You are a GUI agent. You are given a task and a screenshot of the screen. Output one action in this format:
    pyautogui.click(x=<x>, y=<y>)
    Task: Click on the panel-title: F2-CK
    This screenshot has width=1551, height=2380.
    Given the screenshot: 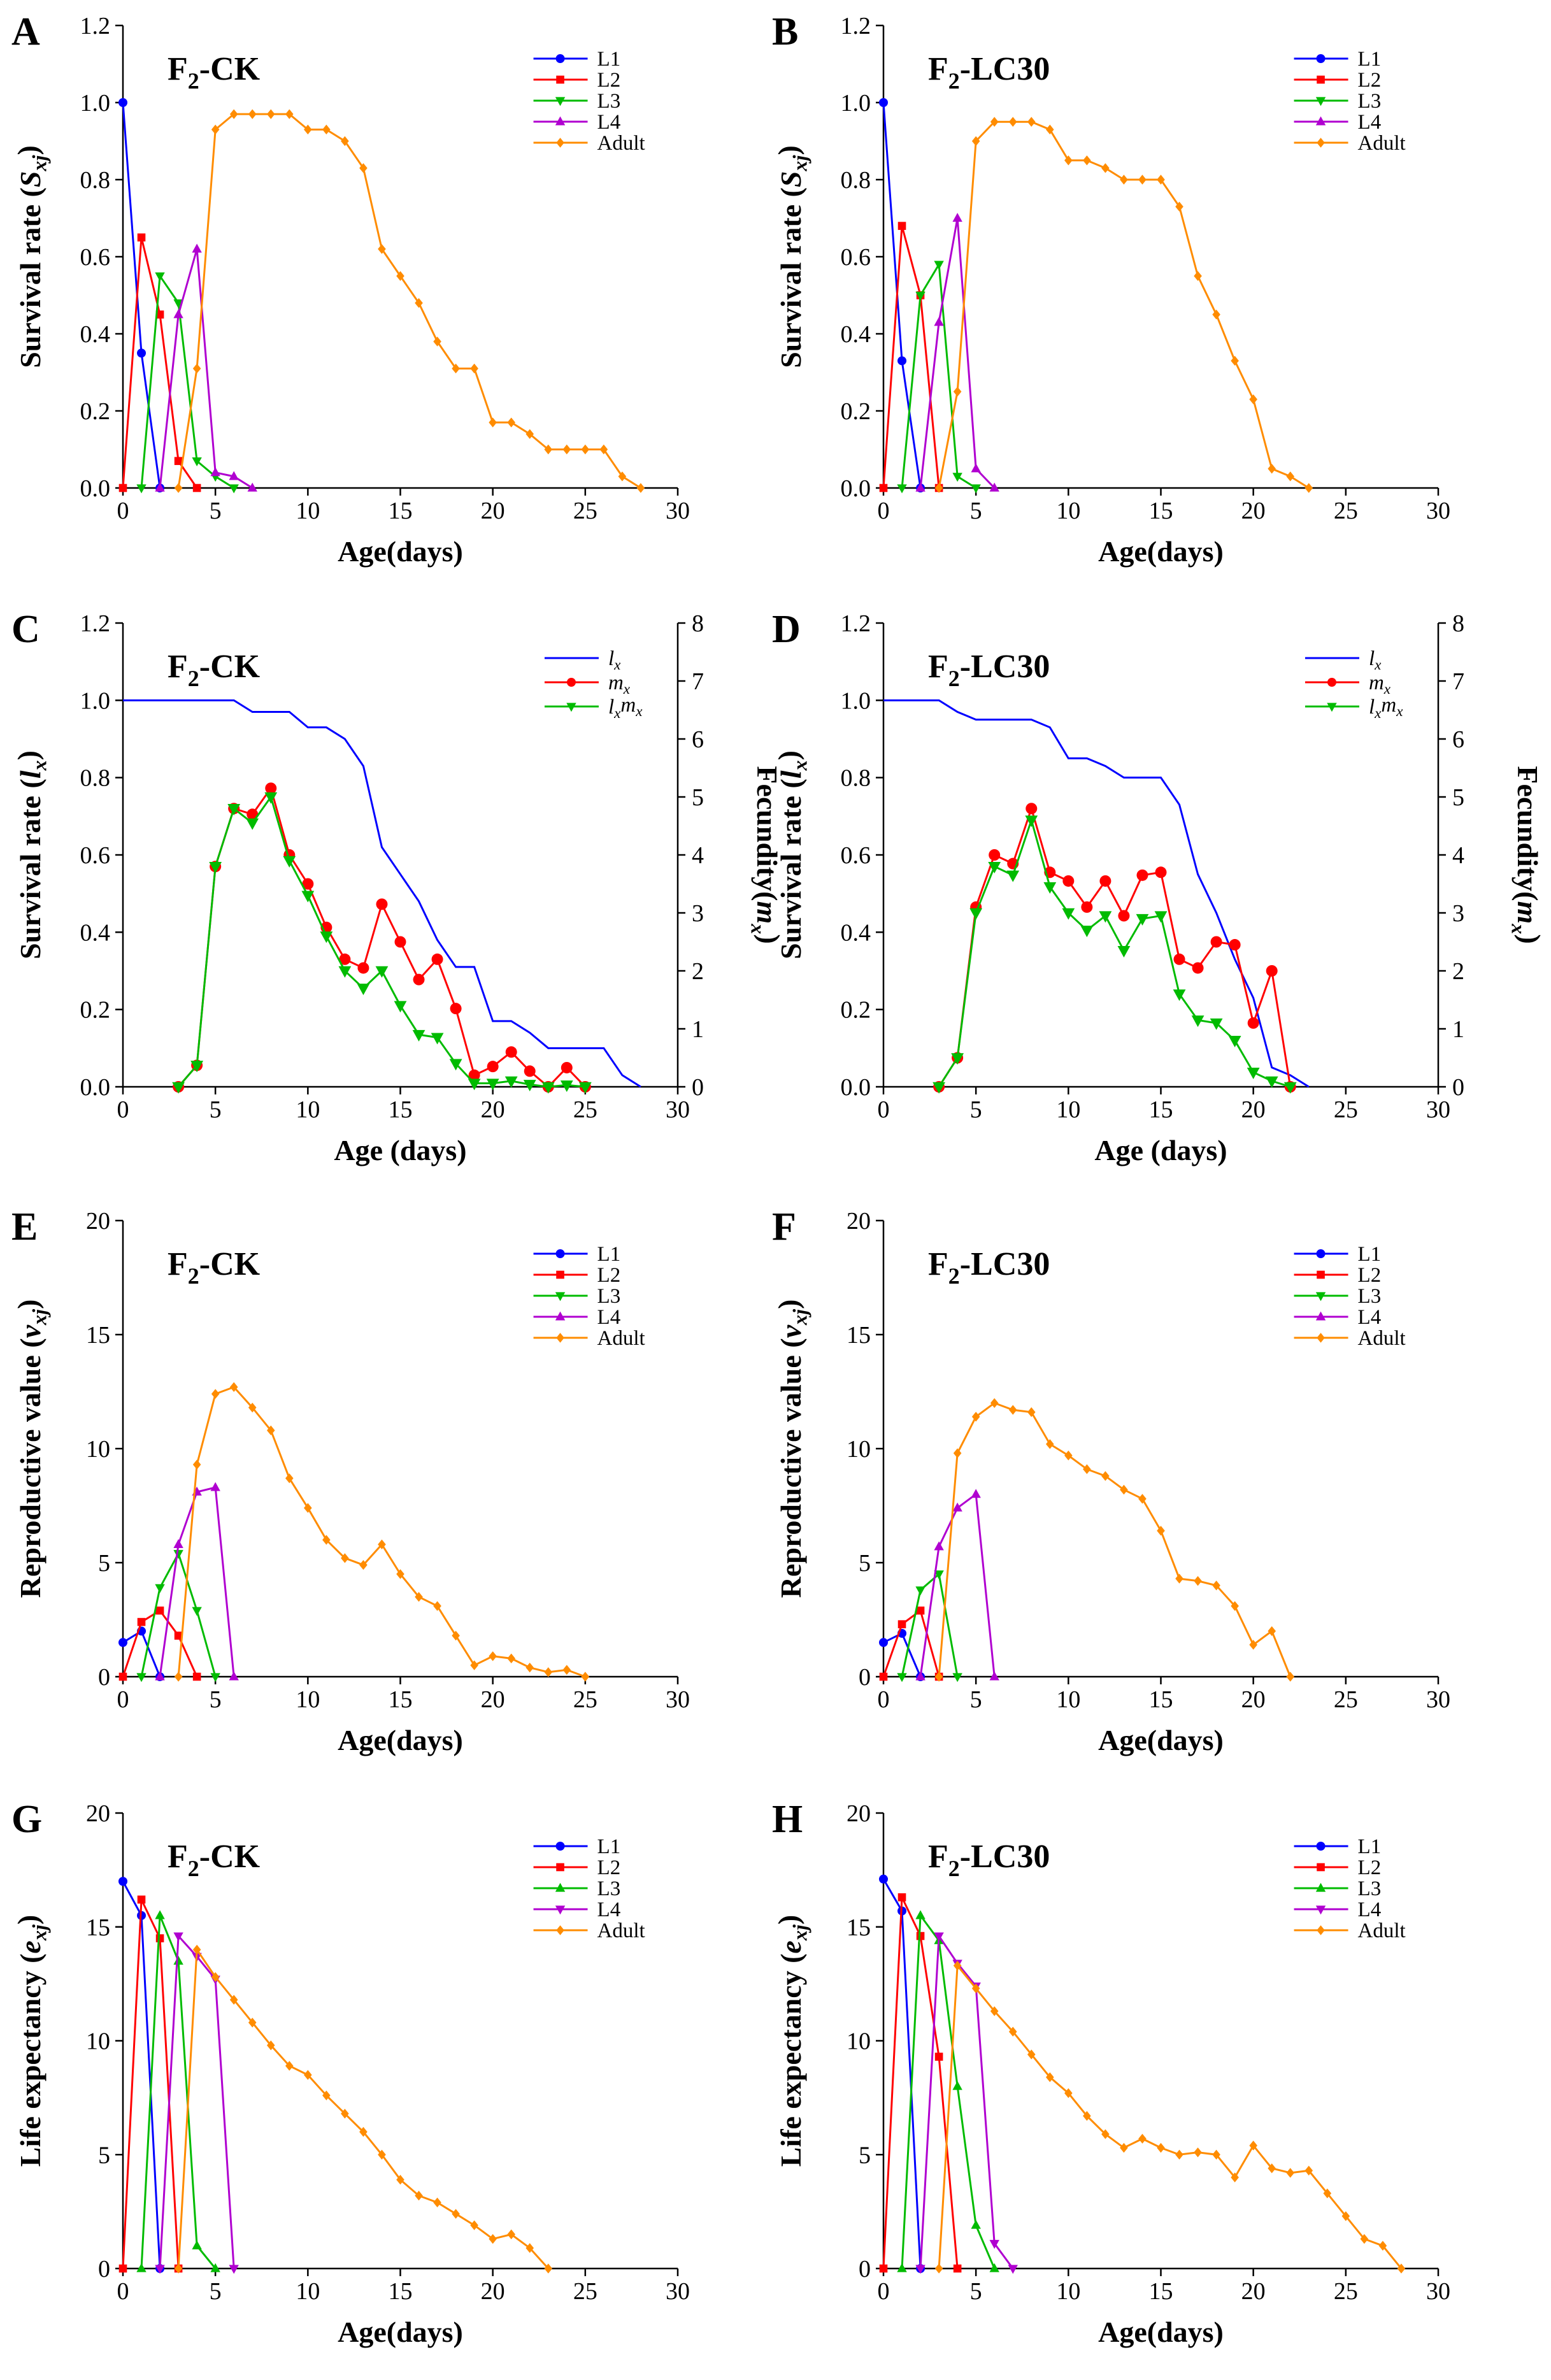 What is the action you would take?
    pyautogui.click(x=214, y=670)
    